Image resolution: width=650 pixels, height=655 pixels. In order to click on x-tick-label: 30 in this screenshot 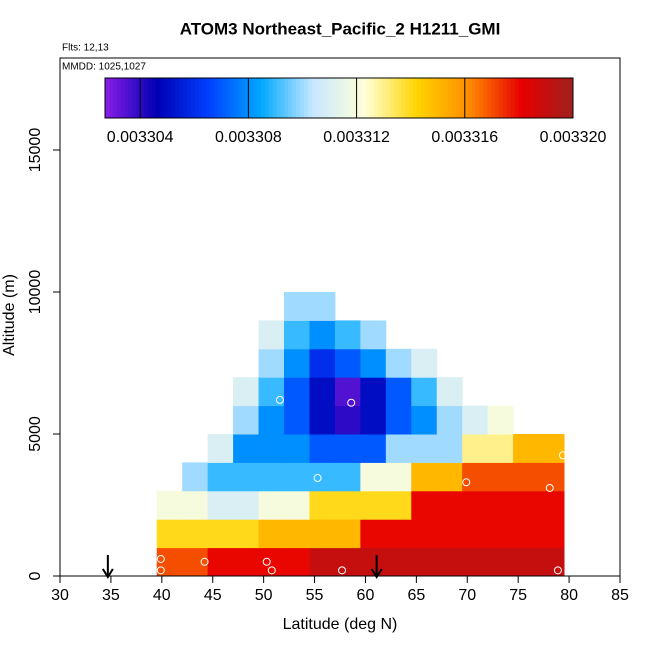, I will do `click(60, 595)`.